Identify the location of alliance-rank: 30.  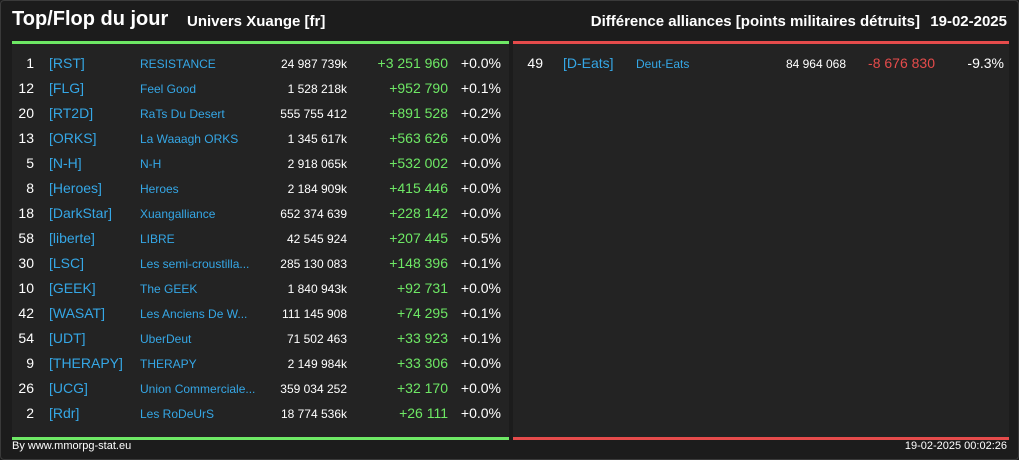
(26, 263).